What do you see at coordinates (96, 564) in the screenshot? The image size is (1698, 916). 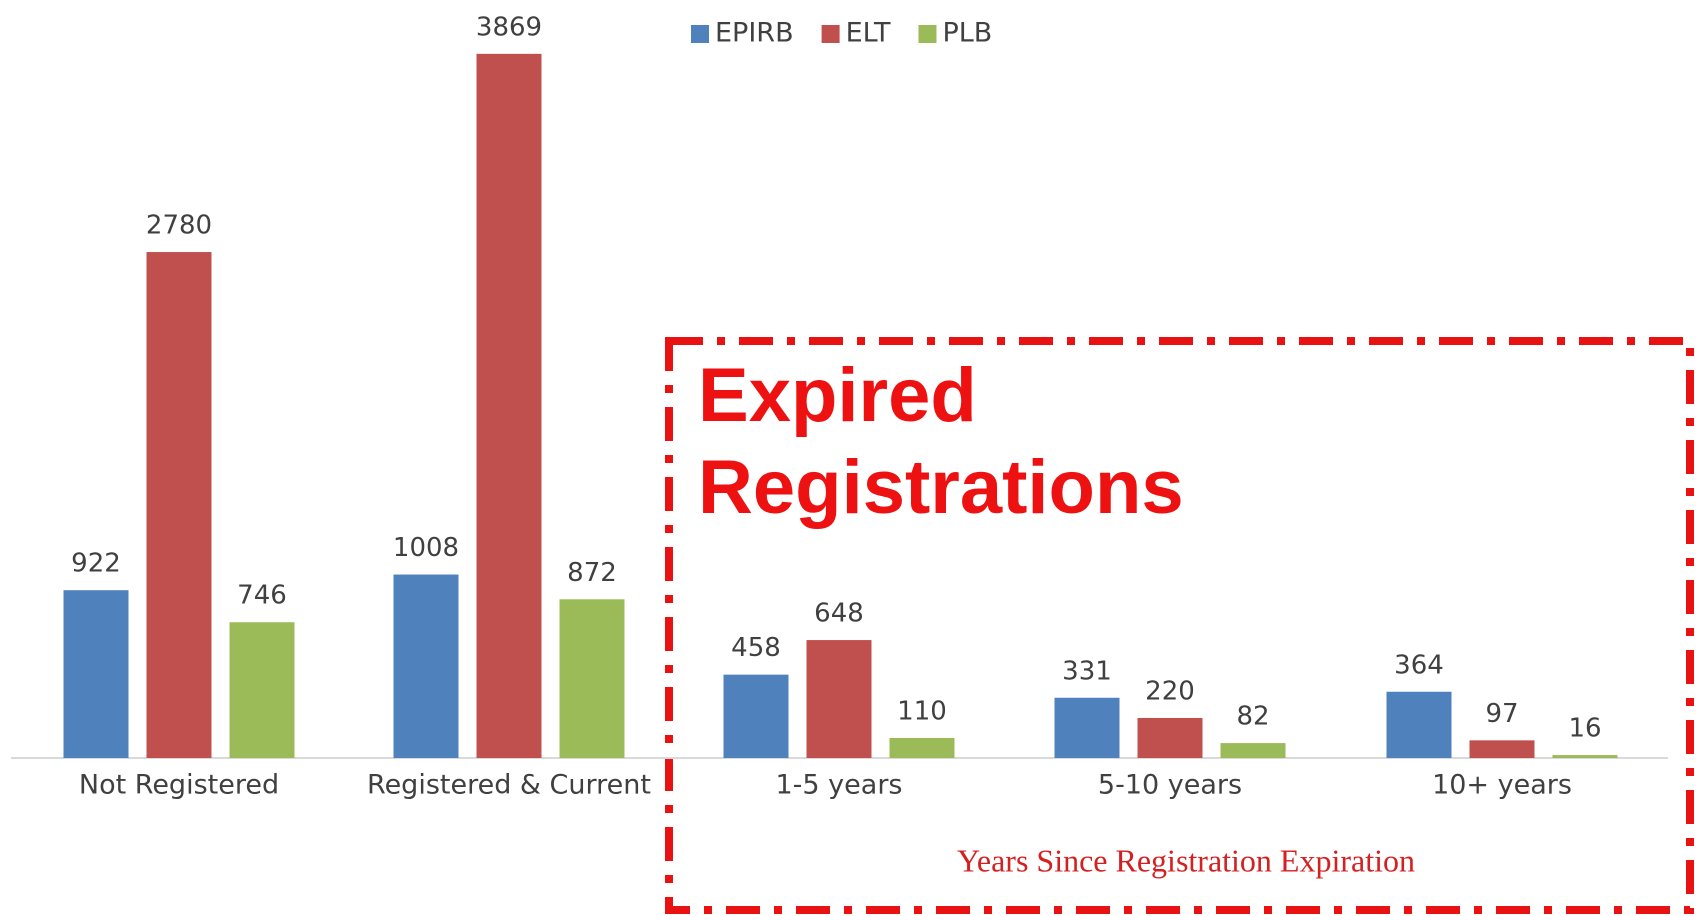 I see `value-label: 922` at bounding box center [96, 564].